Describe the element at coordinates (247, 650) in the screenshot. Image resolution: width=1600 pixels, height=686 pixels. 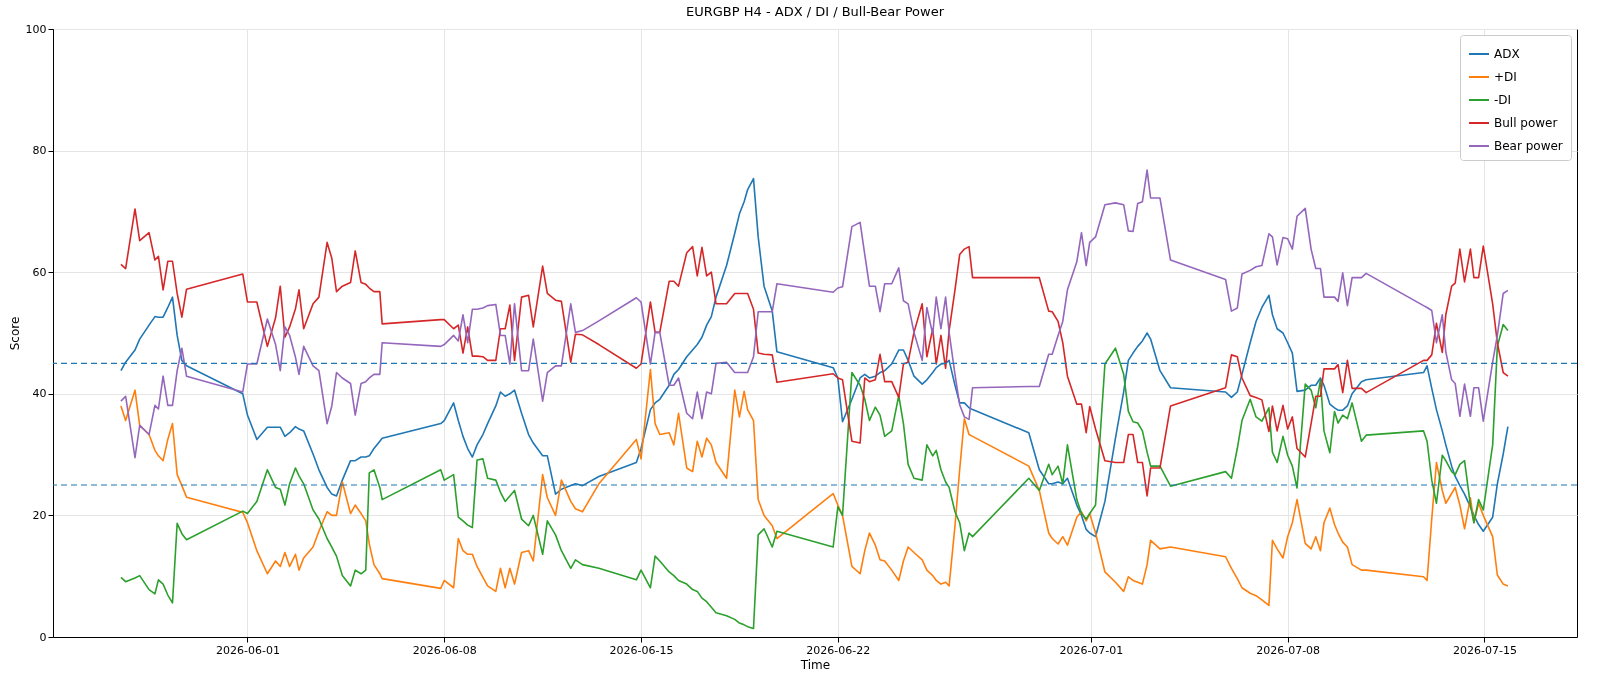
I see `x-tick-label: 2026-06-01` at that location.